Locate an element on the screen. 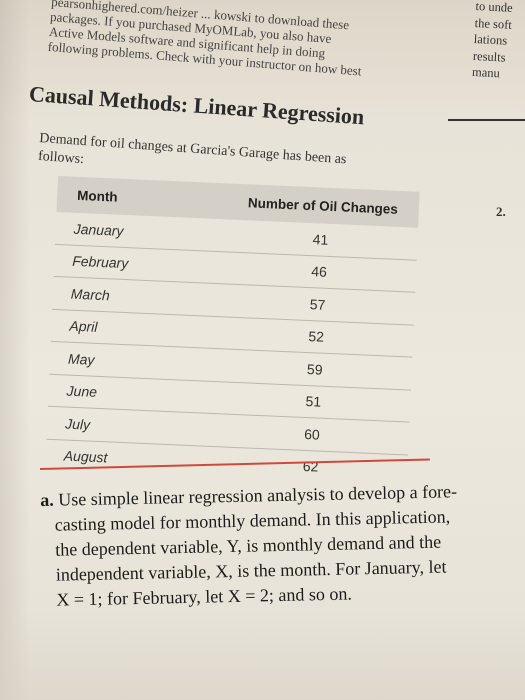 The image size is (525, 700). cell-month: July is located at coordinates (77, 424).